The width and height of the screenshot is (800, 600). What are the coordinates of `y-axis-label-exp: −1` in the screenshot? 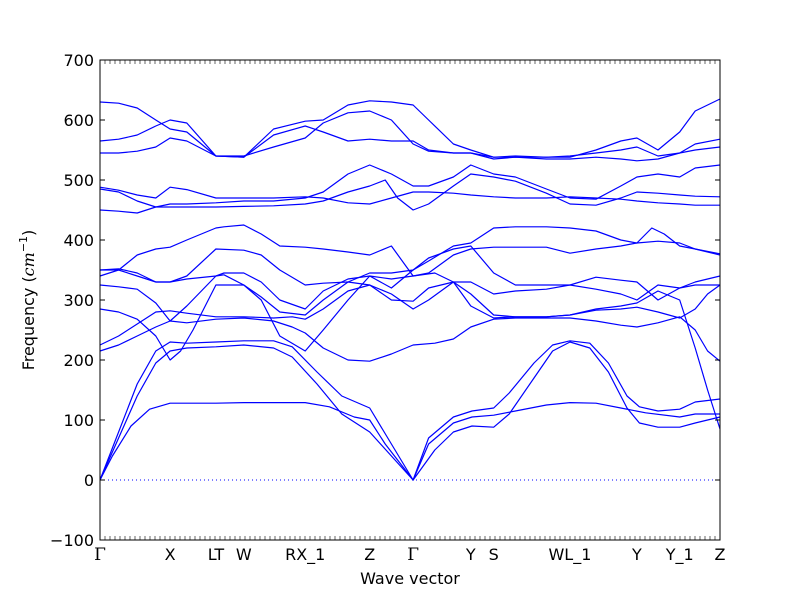 It's located at (23, 244).